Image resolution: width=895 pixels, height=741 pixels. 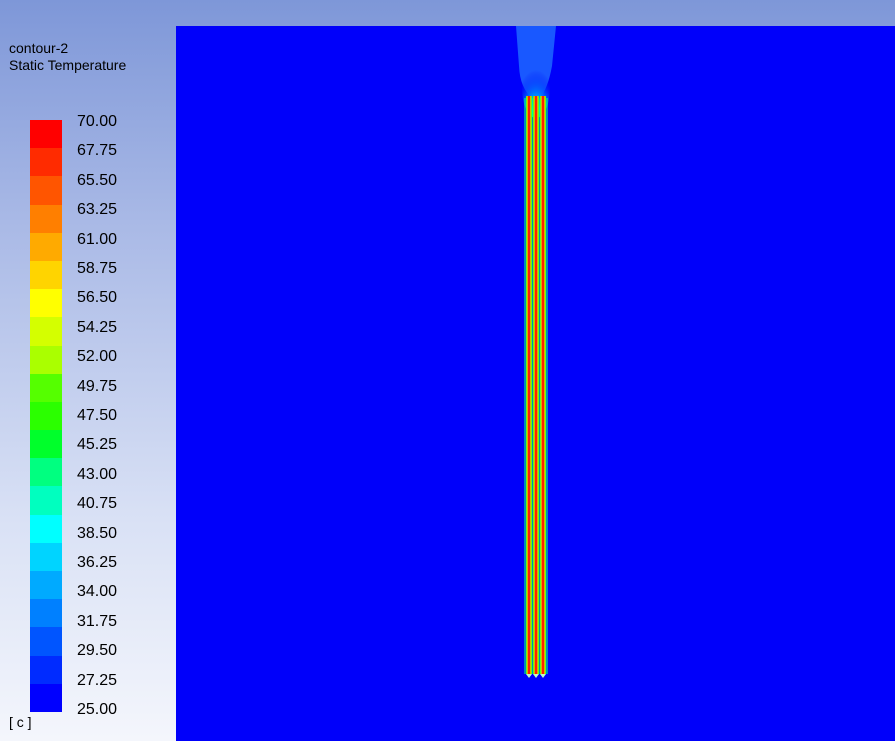 I want to click on legend-label: 36.25, so click(x=97, y=562).